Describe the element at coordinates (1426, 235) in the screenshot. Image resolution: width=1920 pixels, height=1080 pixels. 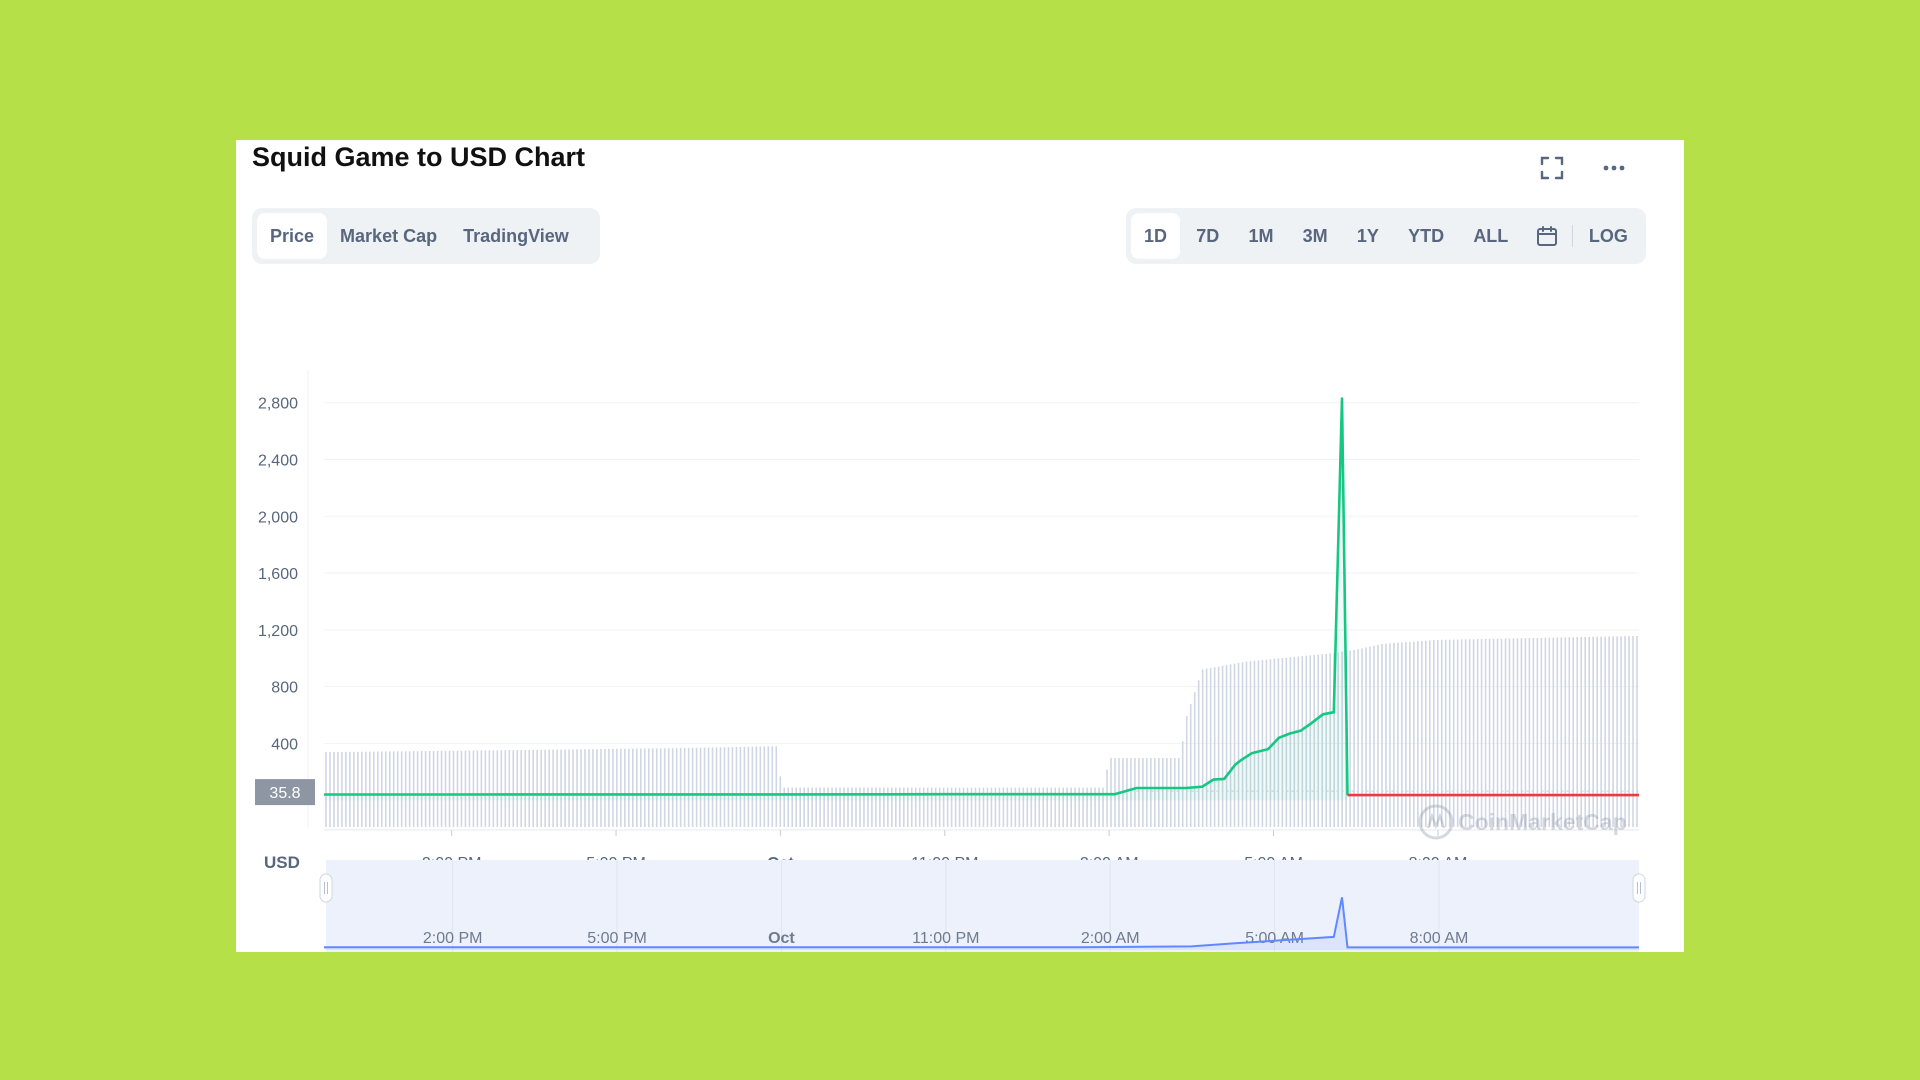
I see `range-ytd: YTD` at that location.